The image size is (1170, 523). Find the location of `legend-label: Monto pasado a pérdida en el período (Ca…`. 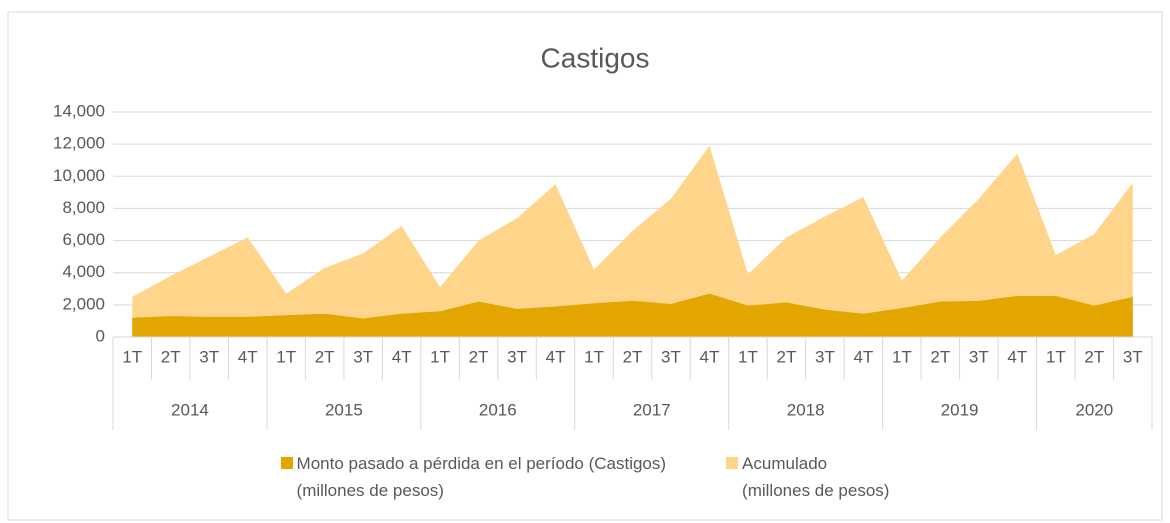

legend-label: Monto pasado a pérdida en el período (Ca… is located at coordinates (481, 477).